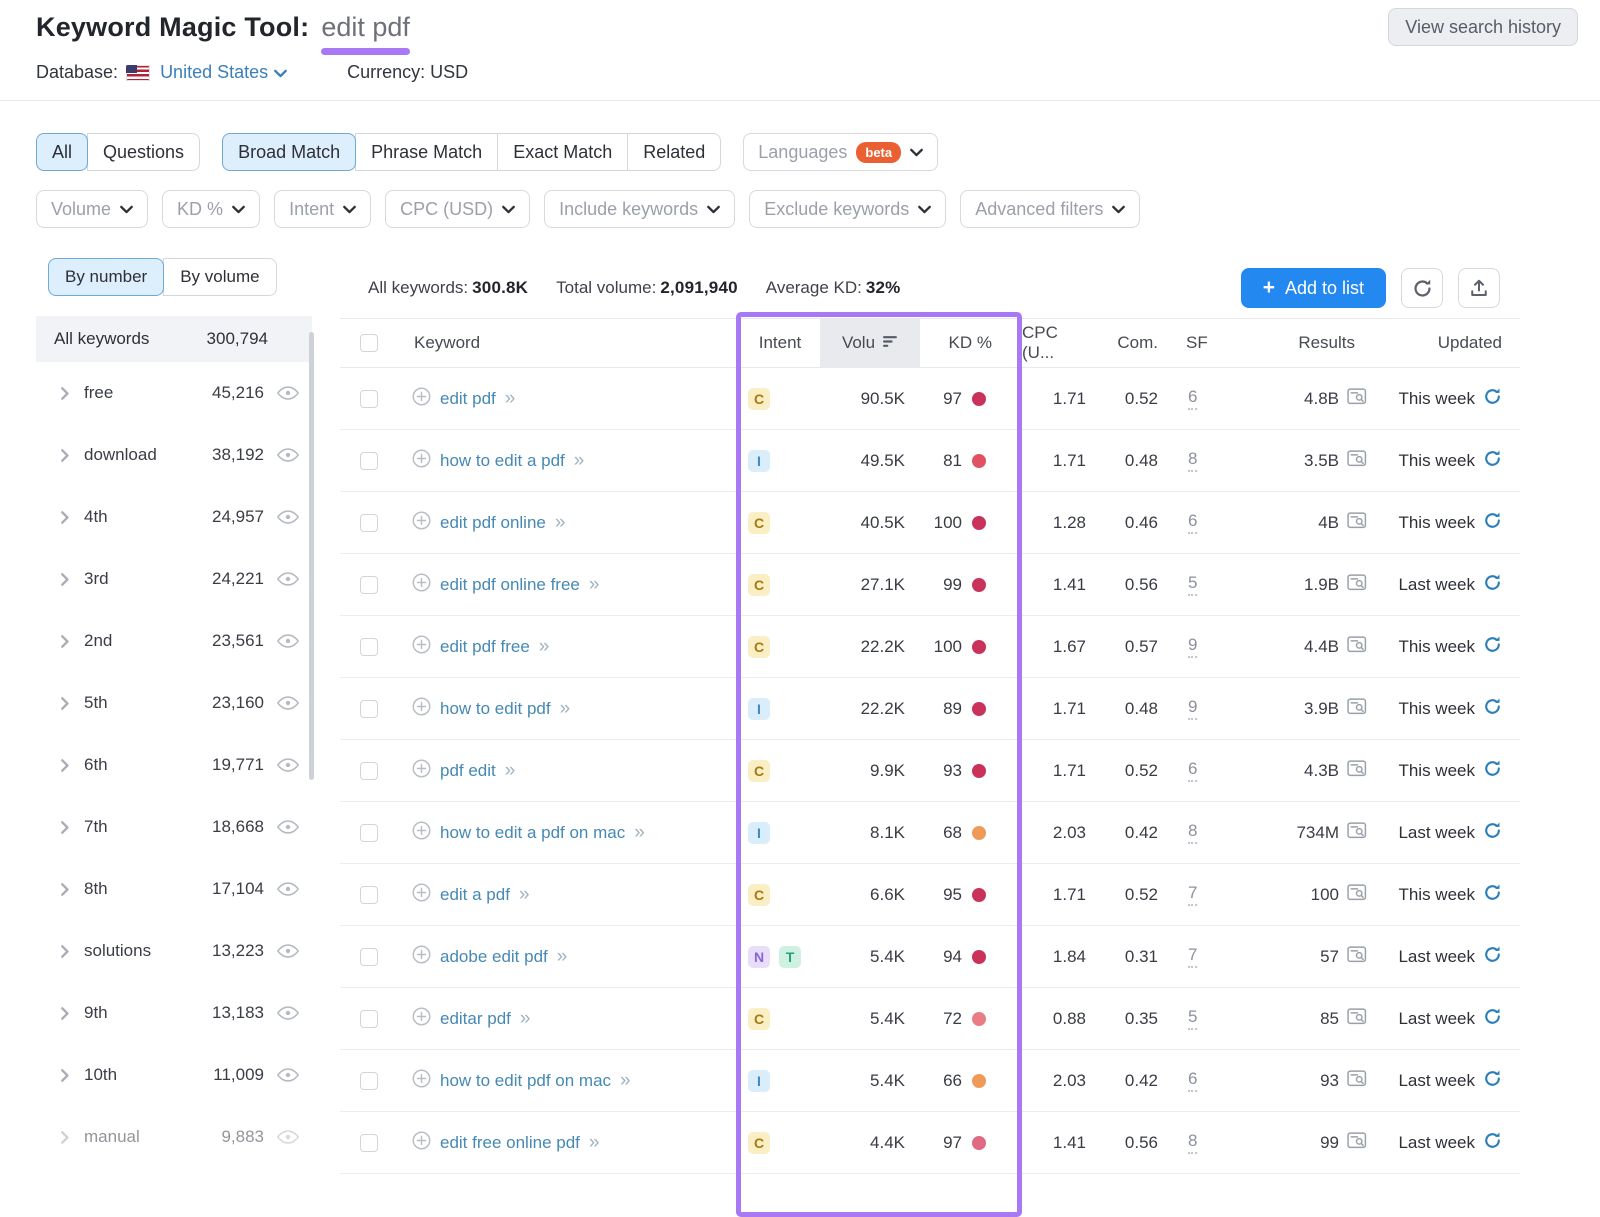  What do you see at coordinates (475, 1018) in the screenshot?
I see `keyword-link: editar pdf` at bounding box center [475, 1018].